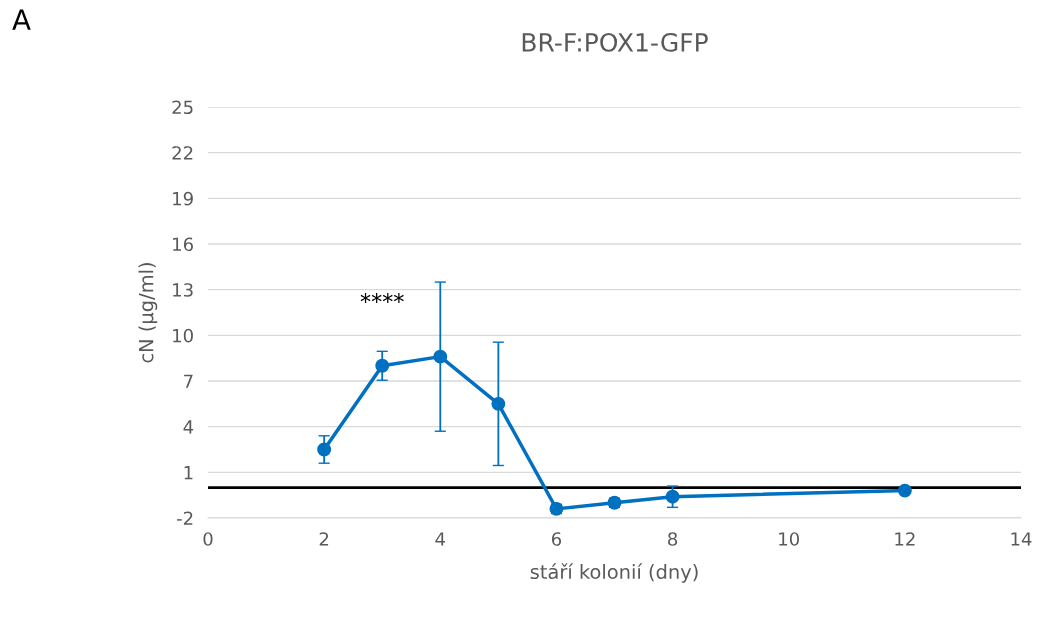 The height and width of the screenshot is (632, 1058). Describe the element at coordinates (324, 539) in the screenshot. I see `x-tick-label: 2` at that location.